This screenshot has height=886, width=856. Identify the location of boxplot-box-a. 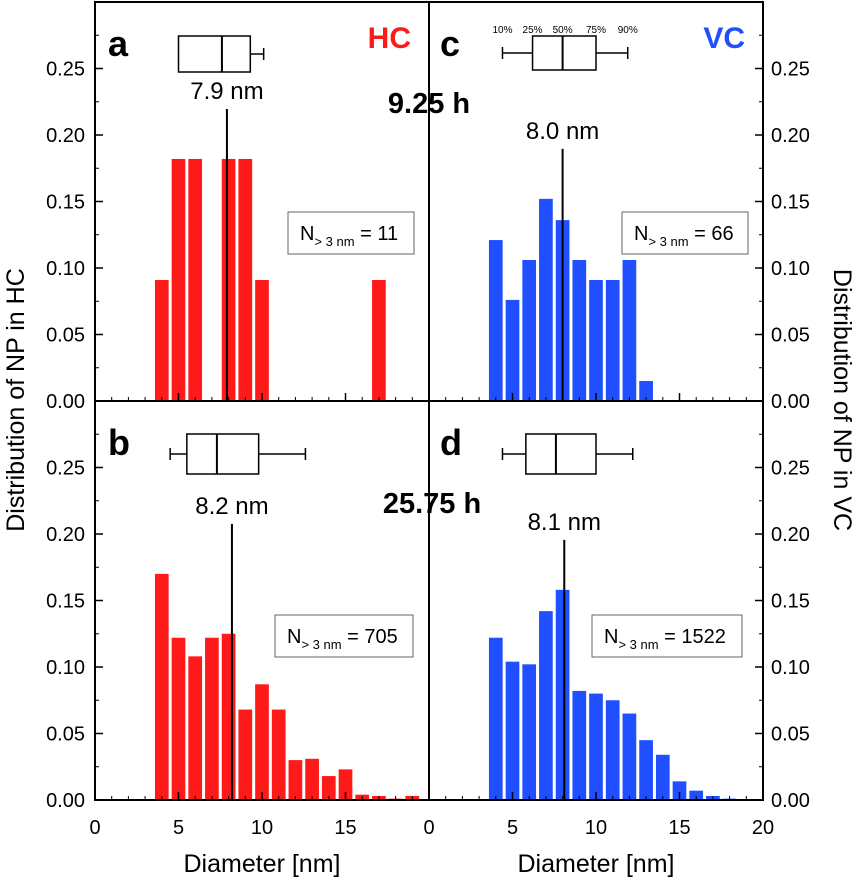
(214, 54).